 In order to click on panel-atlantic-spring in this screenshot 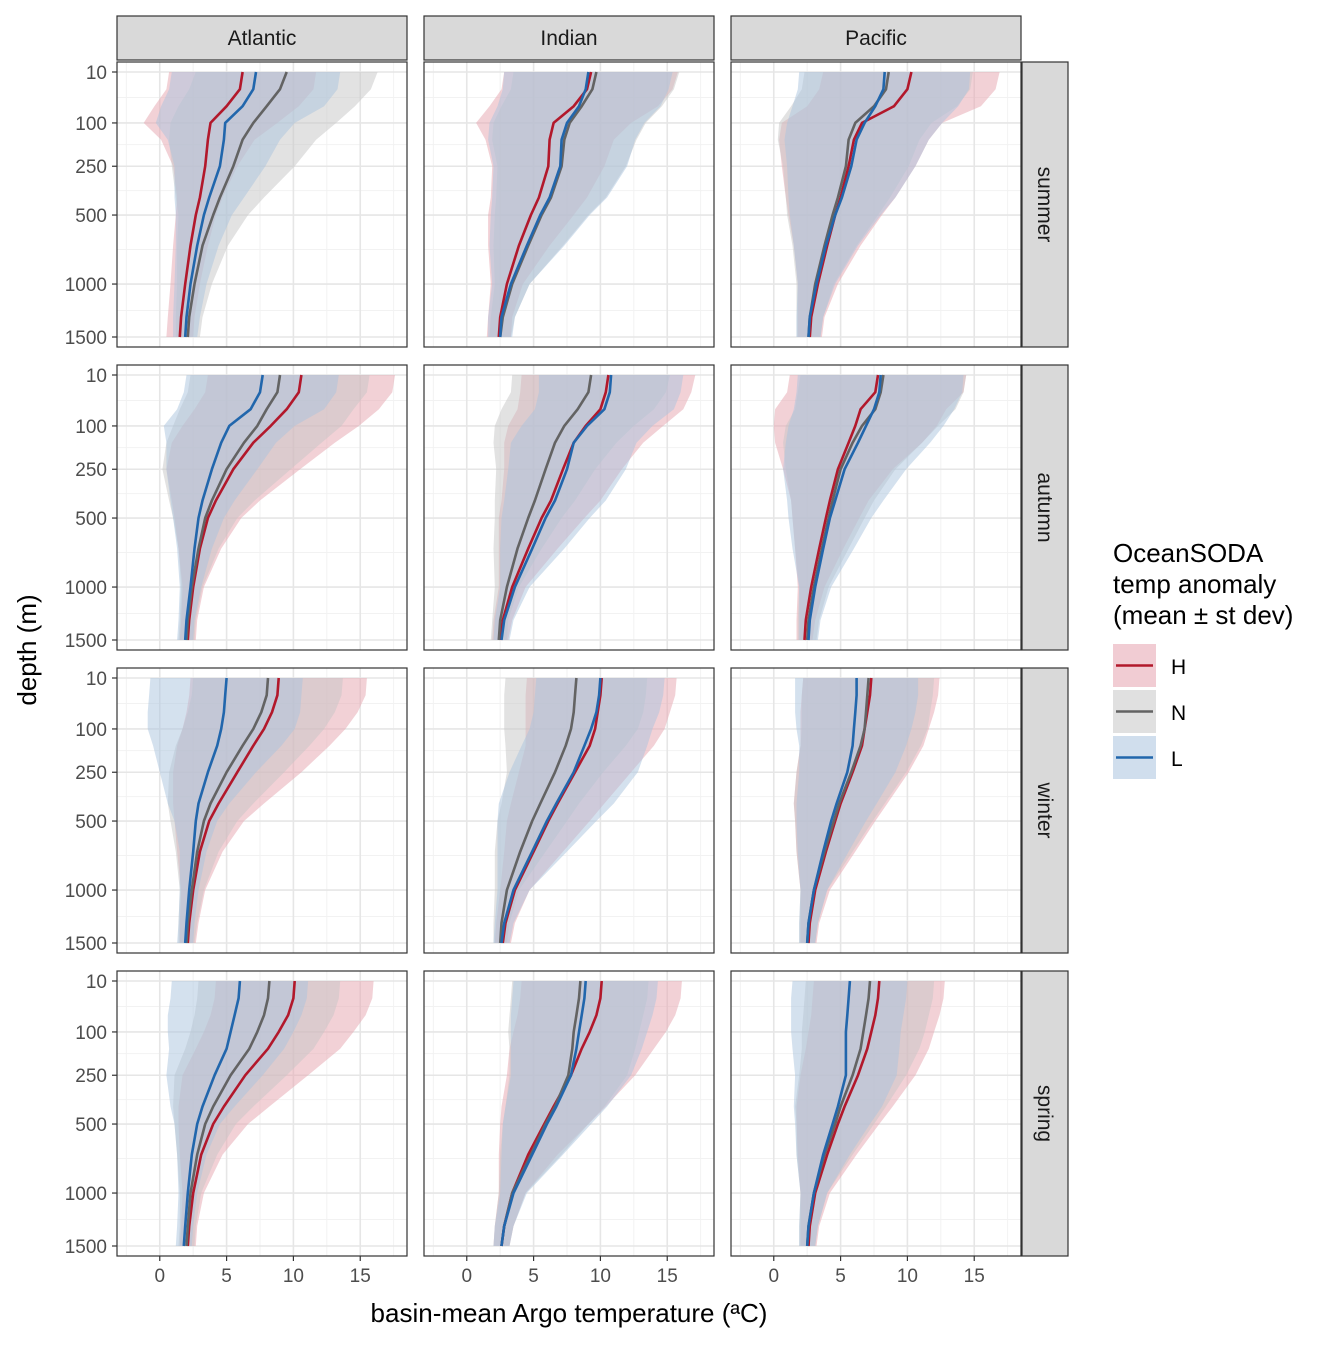, I will do `click(262, 1113)`.